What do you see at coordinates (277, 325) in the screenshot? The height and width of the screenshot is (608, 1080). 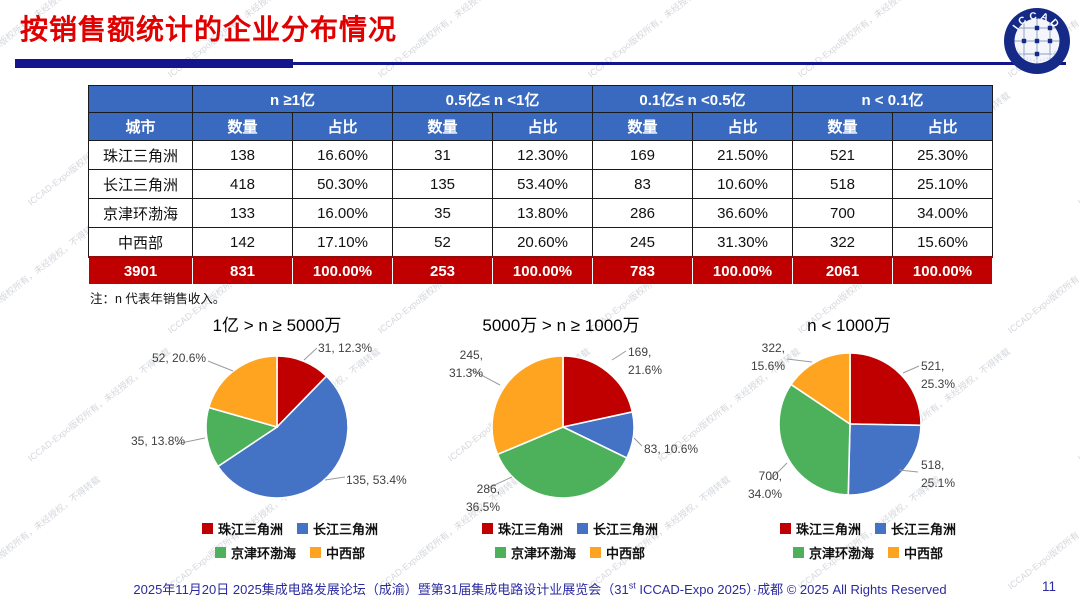 I see `pie-title-1: 1亿 > n ≥ 5000万` at bounding box center [277, 325].